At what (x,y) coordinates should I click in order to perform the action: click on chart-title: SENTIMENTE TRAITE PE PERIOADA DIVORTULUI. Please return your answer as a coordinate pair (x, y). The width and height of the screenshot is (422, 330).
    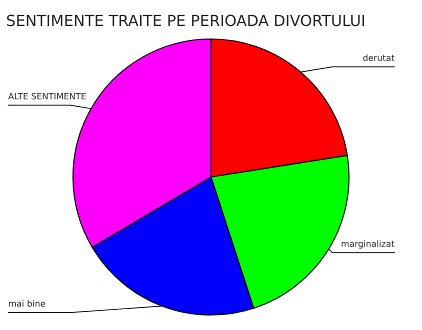
    Looking at the image, I should click on (185, 20).